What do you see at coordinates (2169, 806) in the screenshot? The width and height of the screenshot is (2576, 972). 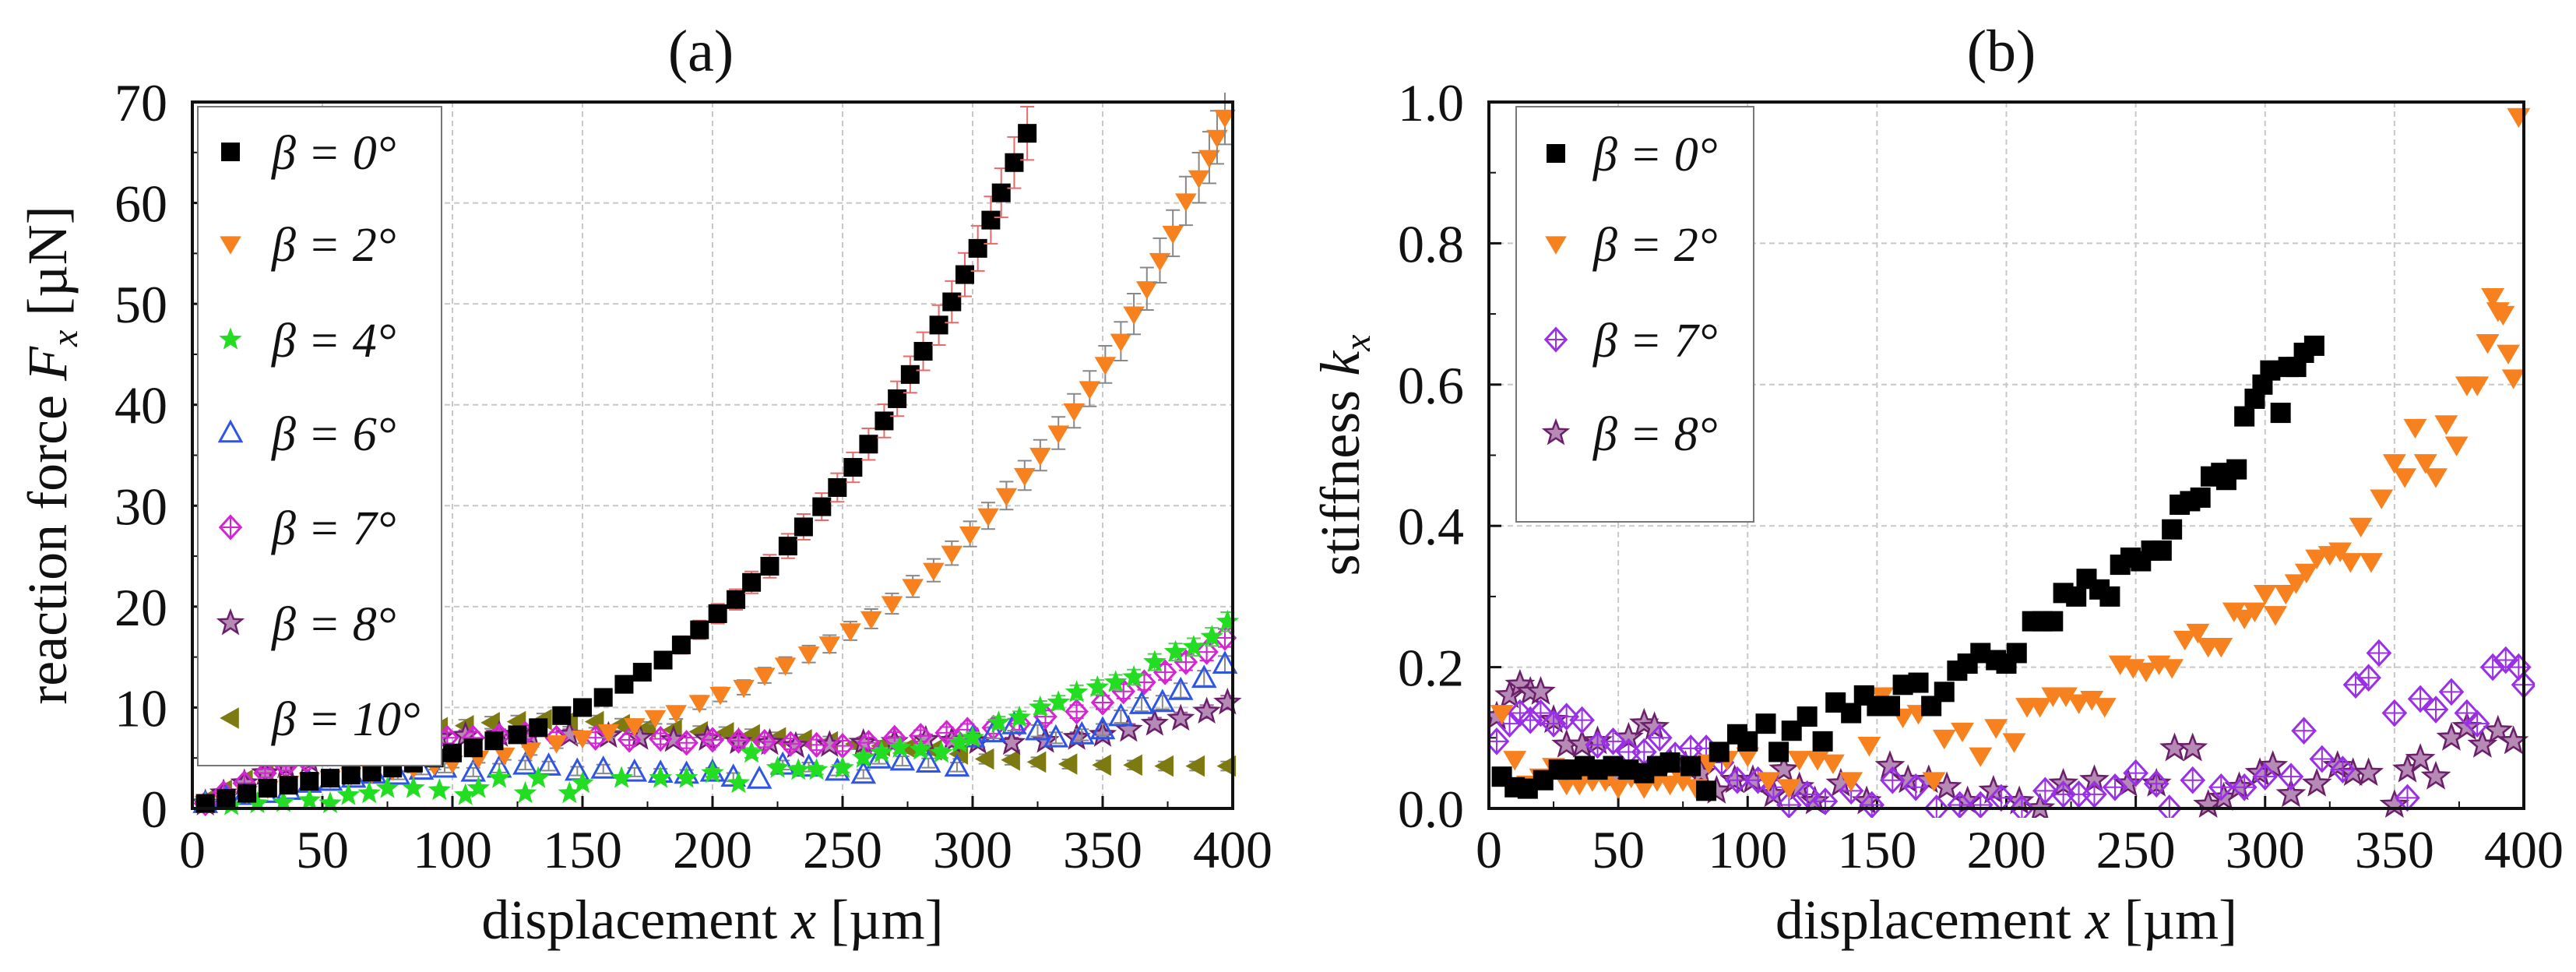 I see `diamond-shape` at bounding box center [2169, 806].